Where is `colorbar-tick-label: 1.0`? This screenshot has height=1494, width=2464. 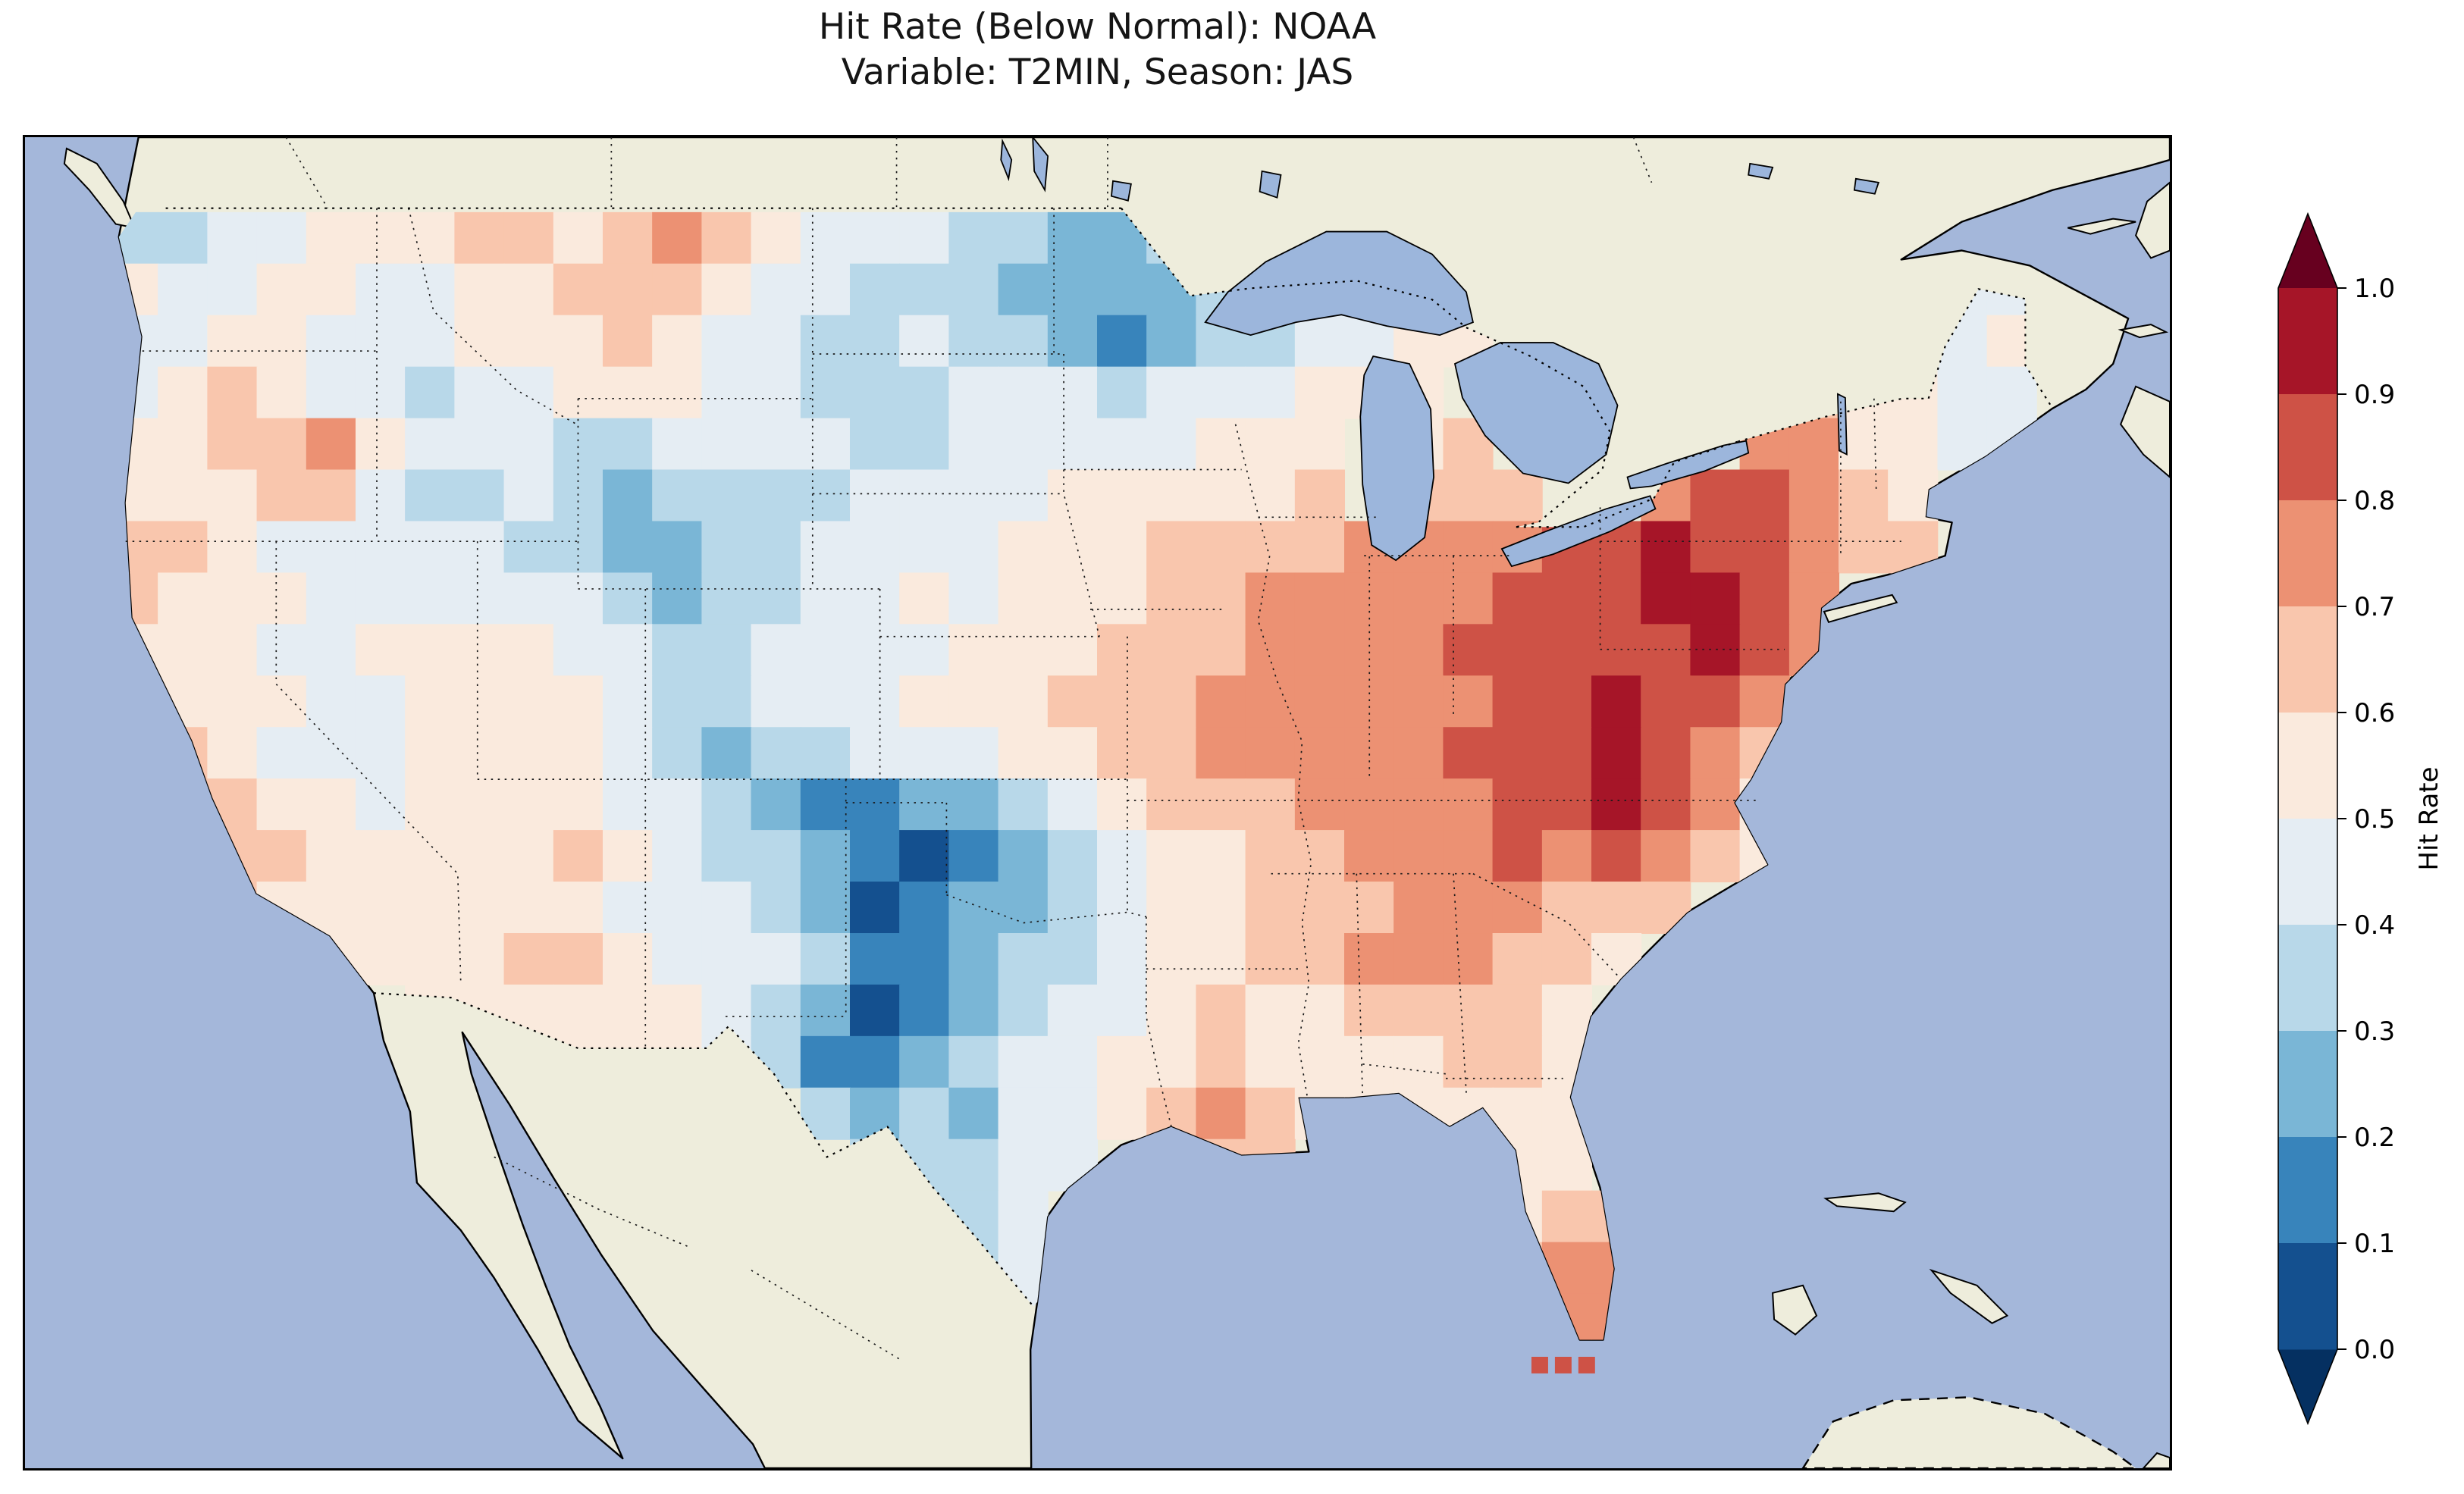 colorbar-tick-label: 1.0 is located at coordinates (2374, 289).